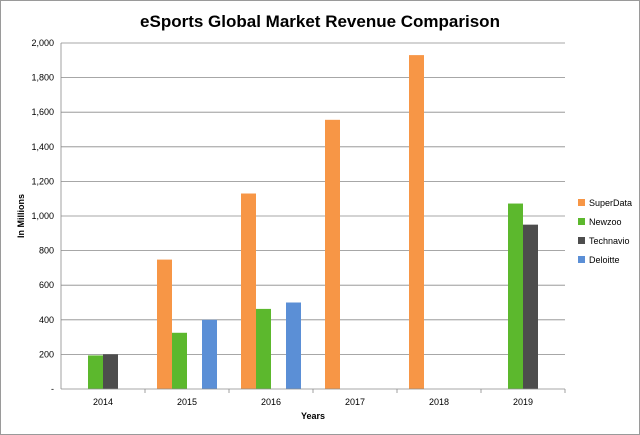  What do you see at coordinates (179, 360) in the screenshot?
I see `bar-newzoo-2015` at bounding box center [179, 360].